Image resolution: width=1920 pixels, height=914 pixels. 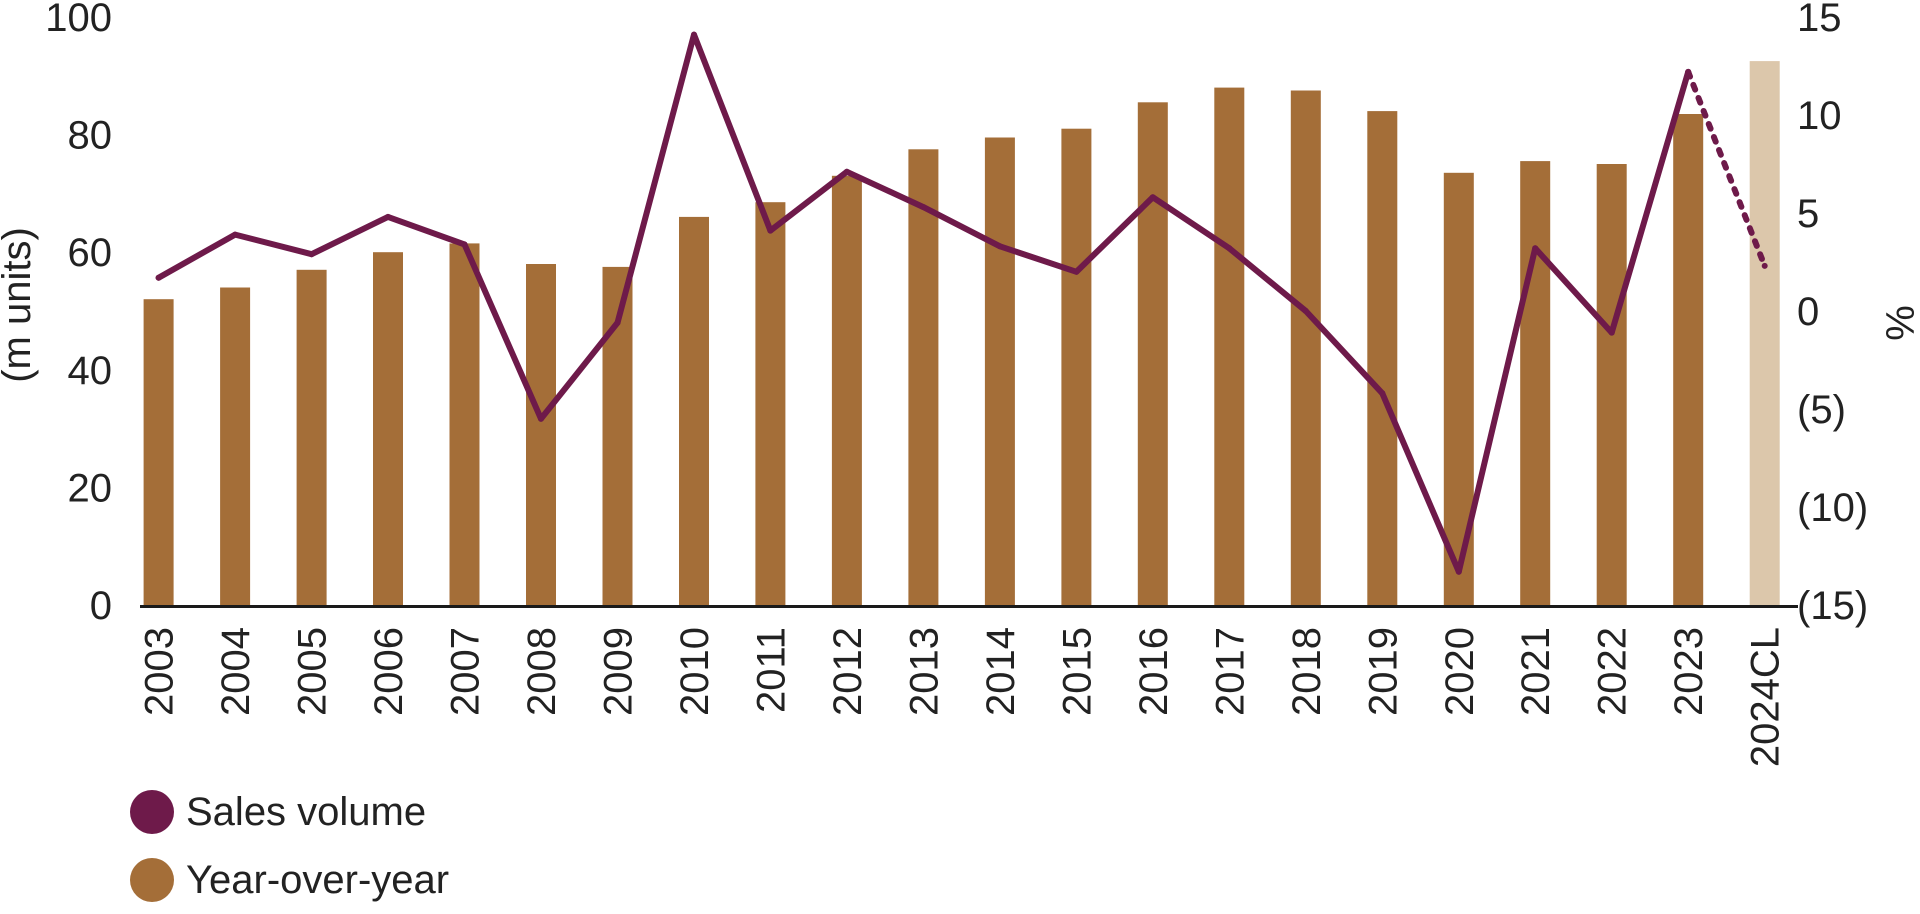 What do you see at coordinates (306, 811) in the screenshot?
I see `legend-label-sales-volume: Sales volume` at bounding box center [306, 811].